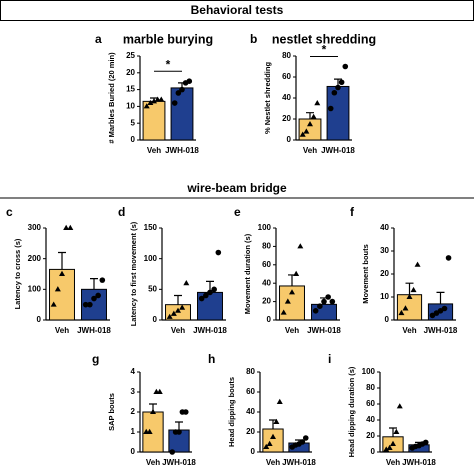 Image resolution: width=474 pixels, height=475 pixels. Describe the element at coordinates (130, 55) in the screenshot. I see `y-tick-label: 25` at that location.